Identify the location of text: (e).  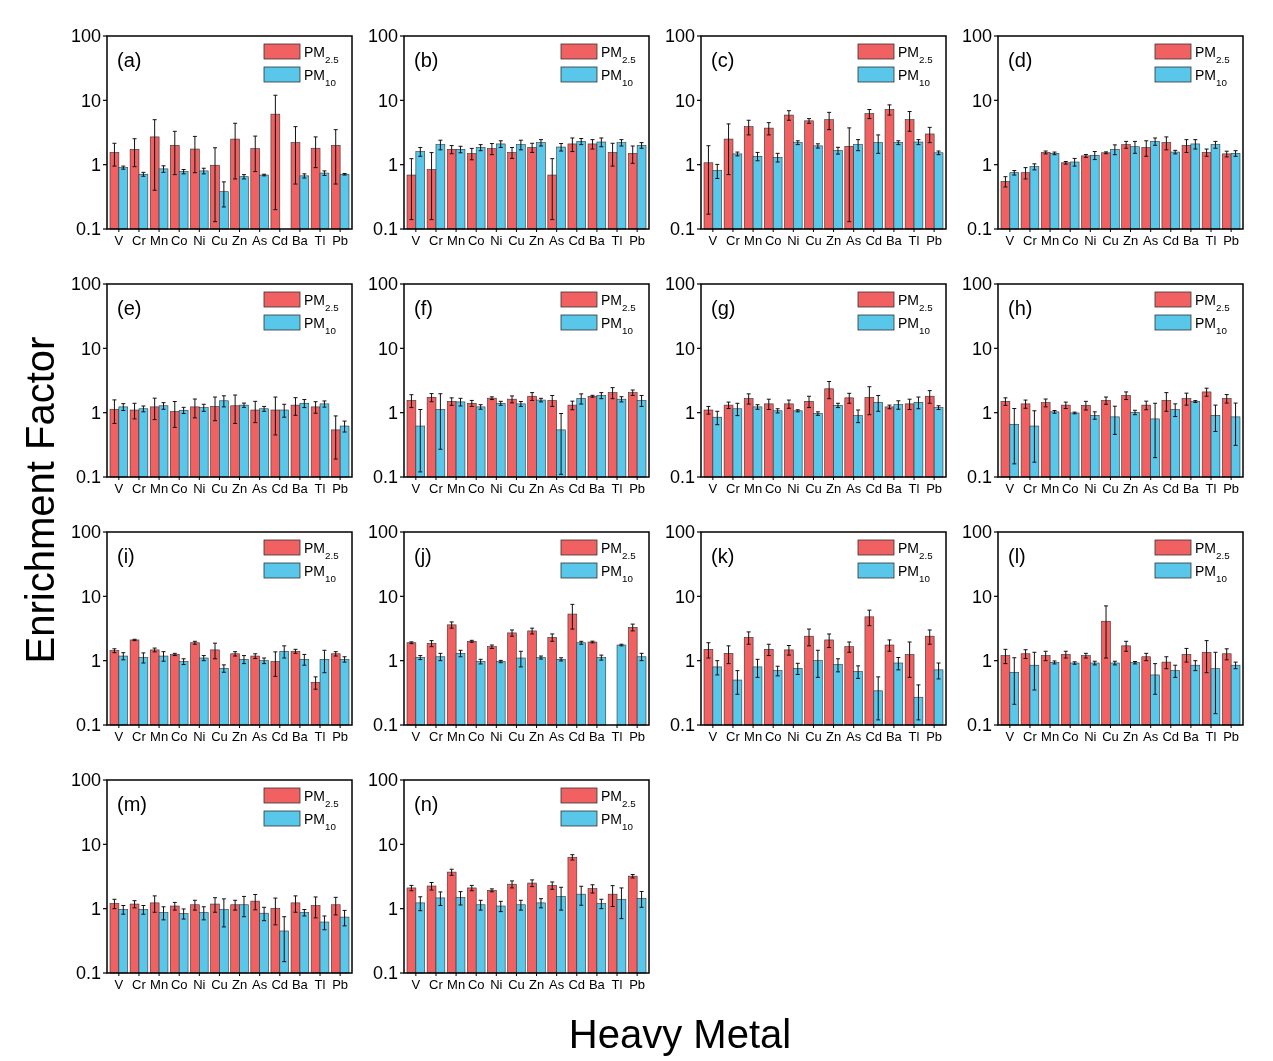
(129, 308).